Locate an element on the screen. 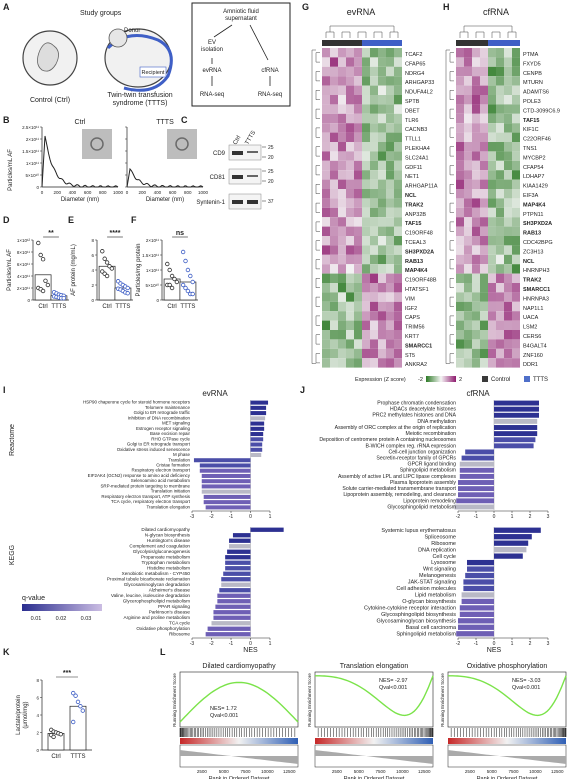 The width and height of the screenshot is (587, 779). panel-letter-h: H is located at coordinates (446, 7).